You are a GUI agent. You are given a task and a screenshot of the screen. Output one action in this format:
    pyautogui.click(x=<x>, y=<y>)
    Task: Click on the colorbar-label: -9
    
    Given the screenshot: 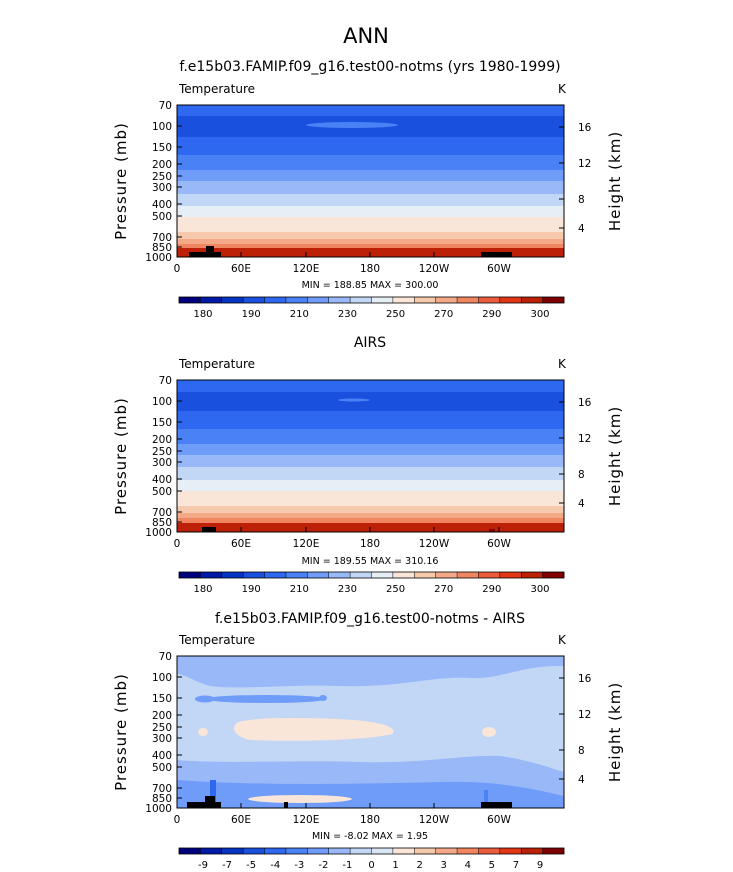 What is the action you would take?
    pyautogui.click(x=203, y=865)
    